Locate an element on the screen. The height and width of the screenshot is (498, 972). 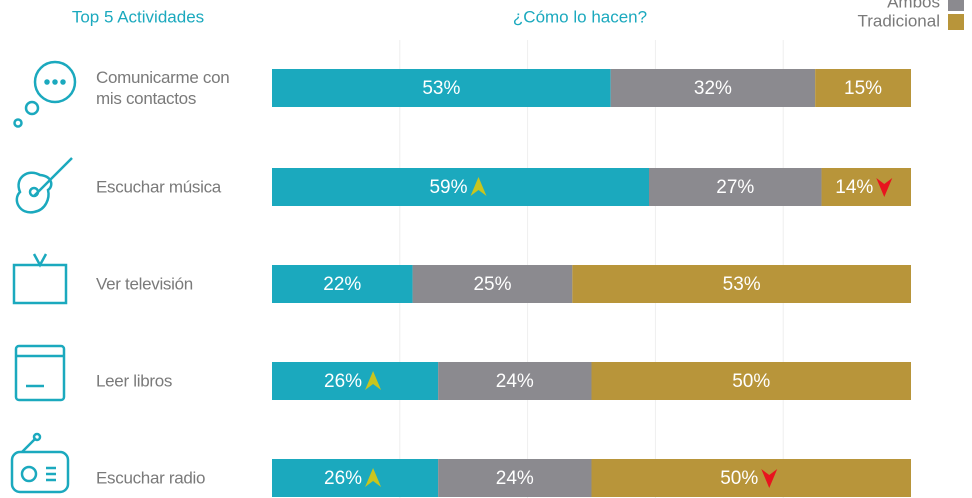
chart-title: Top 5 Actividades is located at coordinates (138, 16).